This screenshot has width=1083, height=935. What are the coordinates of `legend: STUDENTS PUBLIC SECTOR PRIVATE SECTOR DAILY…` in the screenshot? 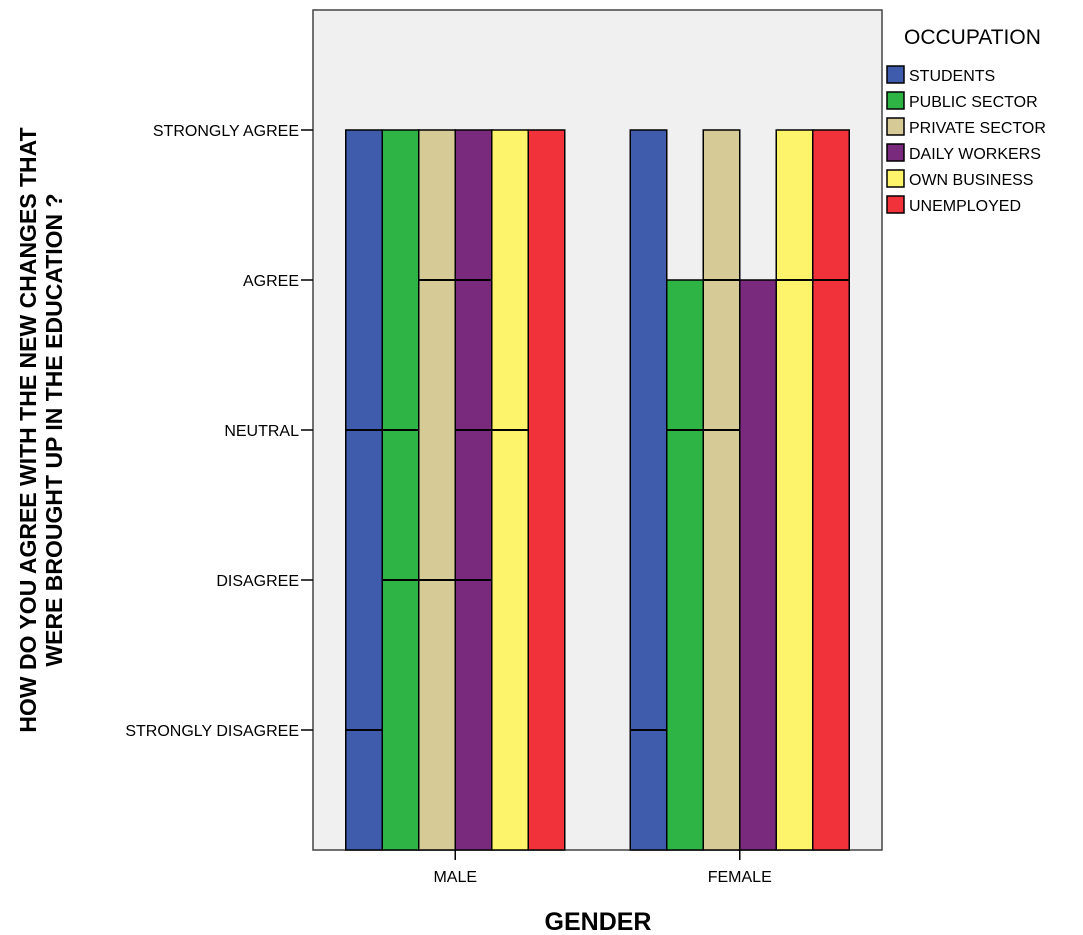 It's located at (966, 140).